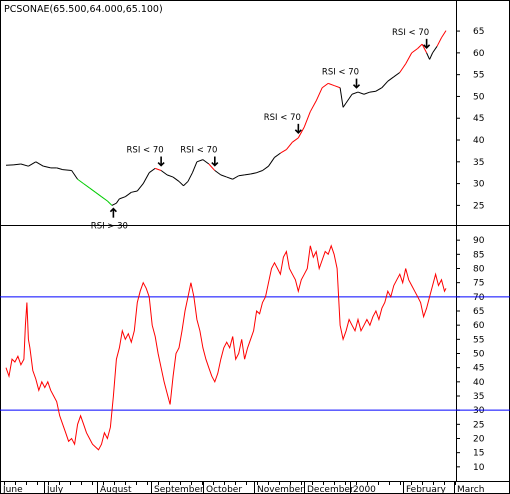 The image size is (510, 494). Describe the element at coordinates (478, 454) in the screenshot. I see `rsi-y-tick-label: 15` at that location.